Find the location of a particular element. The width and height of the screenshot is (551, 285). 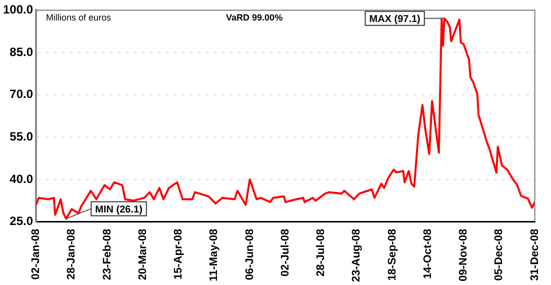

y-tick-label: 85.0 is located at coordinates (22, 51).